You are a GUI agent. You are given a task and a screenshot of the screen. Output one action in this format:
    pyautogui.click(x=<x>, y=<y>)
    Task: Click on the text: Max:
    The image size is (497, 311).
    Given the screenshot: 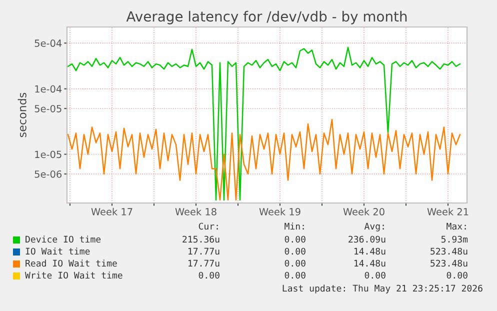 What is the action you would take?
    pyautogui.click(x=456, y=226)
    